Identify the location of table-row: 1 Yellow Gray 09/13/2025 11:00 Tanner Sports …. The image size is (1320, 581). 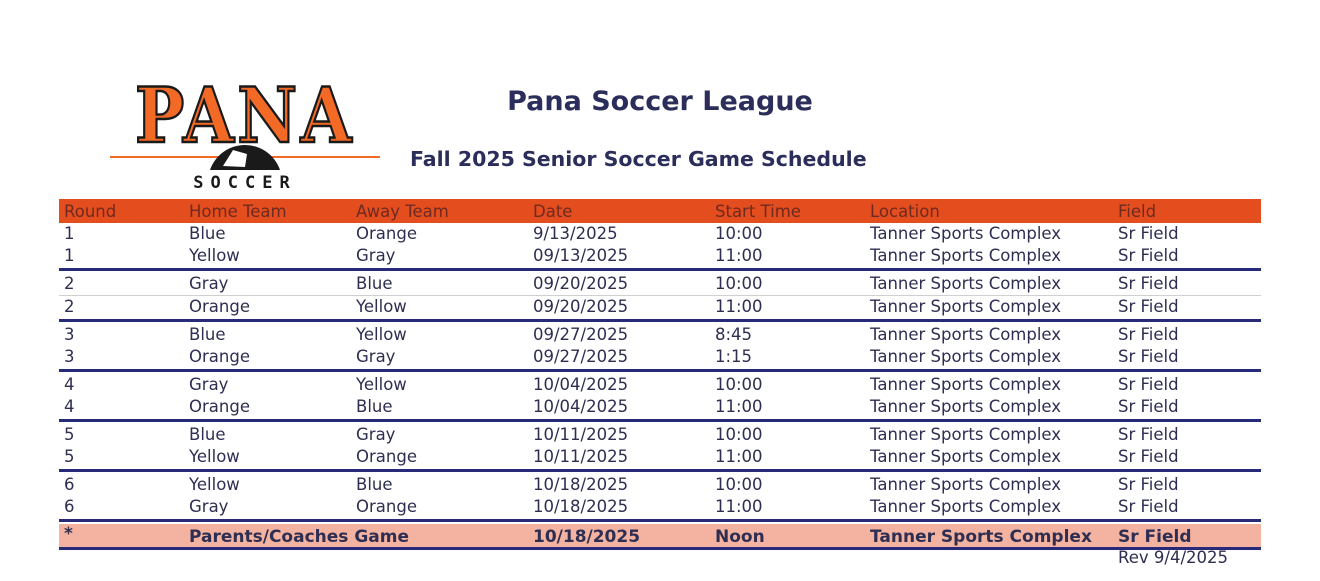
(660, 256).